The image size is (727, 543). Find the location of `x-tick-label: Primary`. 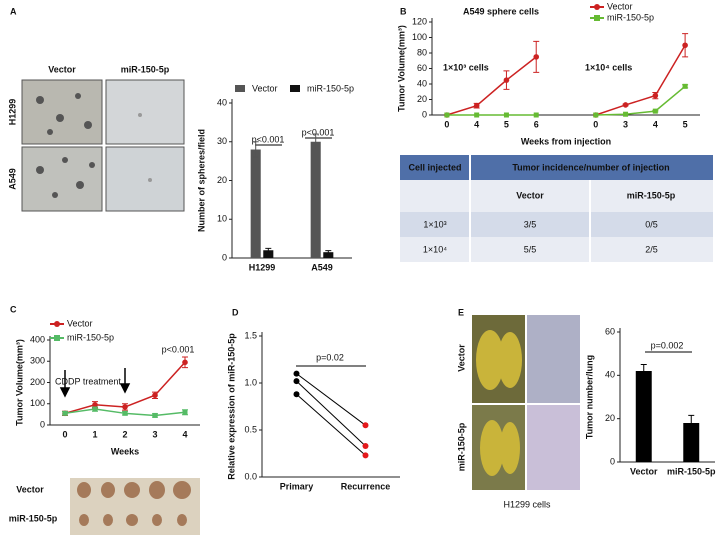

x-tick-label: Primary is located at coordinates (297, 486).